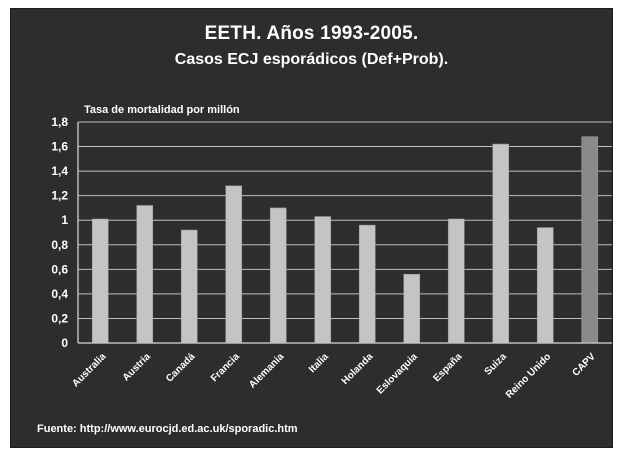 This screenshot has height=458, width=623. What do you see at coordinates (181, 368) in the screenshot?
I see `x-tick-label: Canadá` at bounding box center [181, 368].